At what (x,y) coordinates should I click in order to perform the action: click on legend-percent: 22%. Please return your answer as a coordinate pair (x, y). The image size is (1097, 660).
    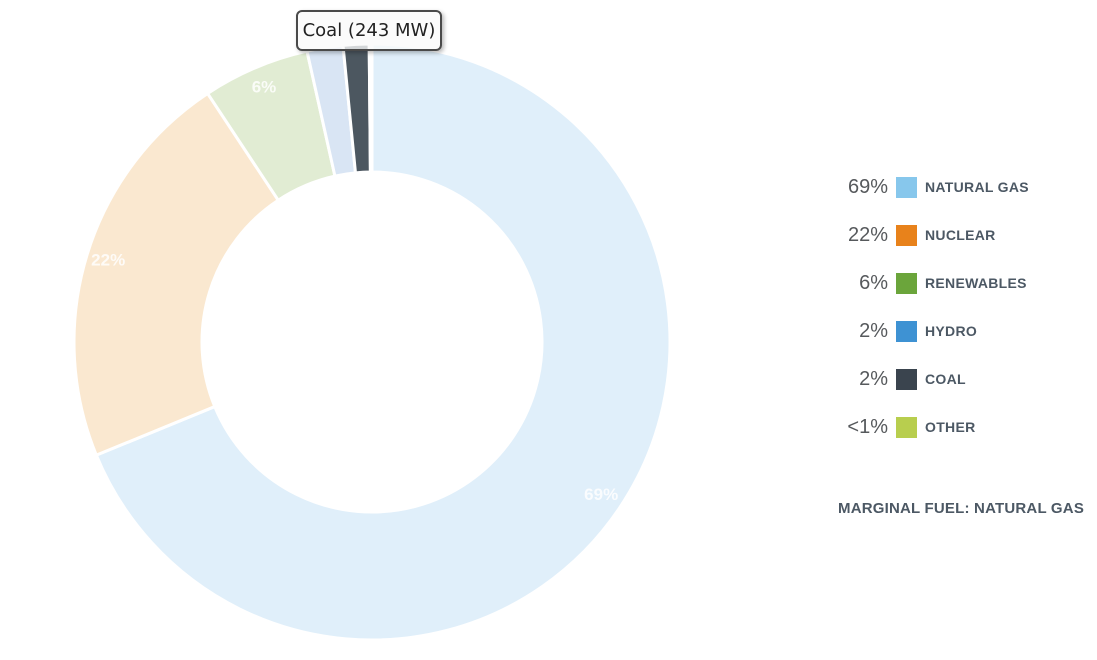
    Looking at the image, I should click on (867, 235).